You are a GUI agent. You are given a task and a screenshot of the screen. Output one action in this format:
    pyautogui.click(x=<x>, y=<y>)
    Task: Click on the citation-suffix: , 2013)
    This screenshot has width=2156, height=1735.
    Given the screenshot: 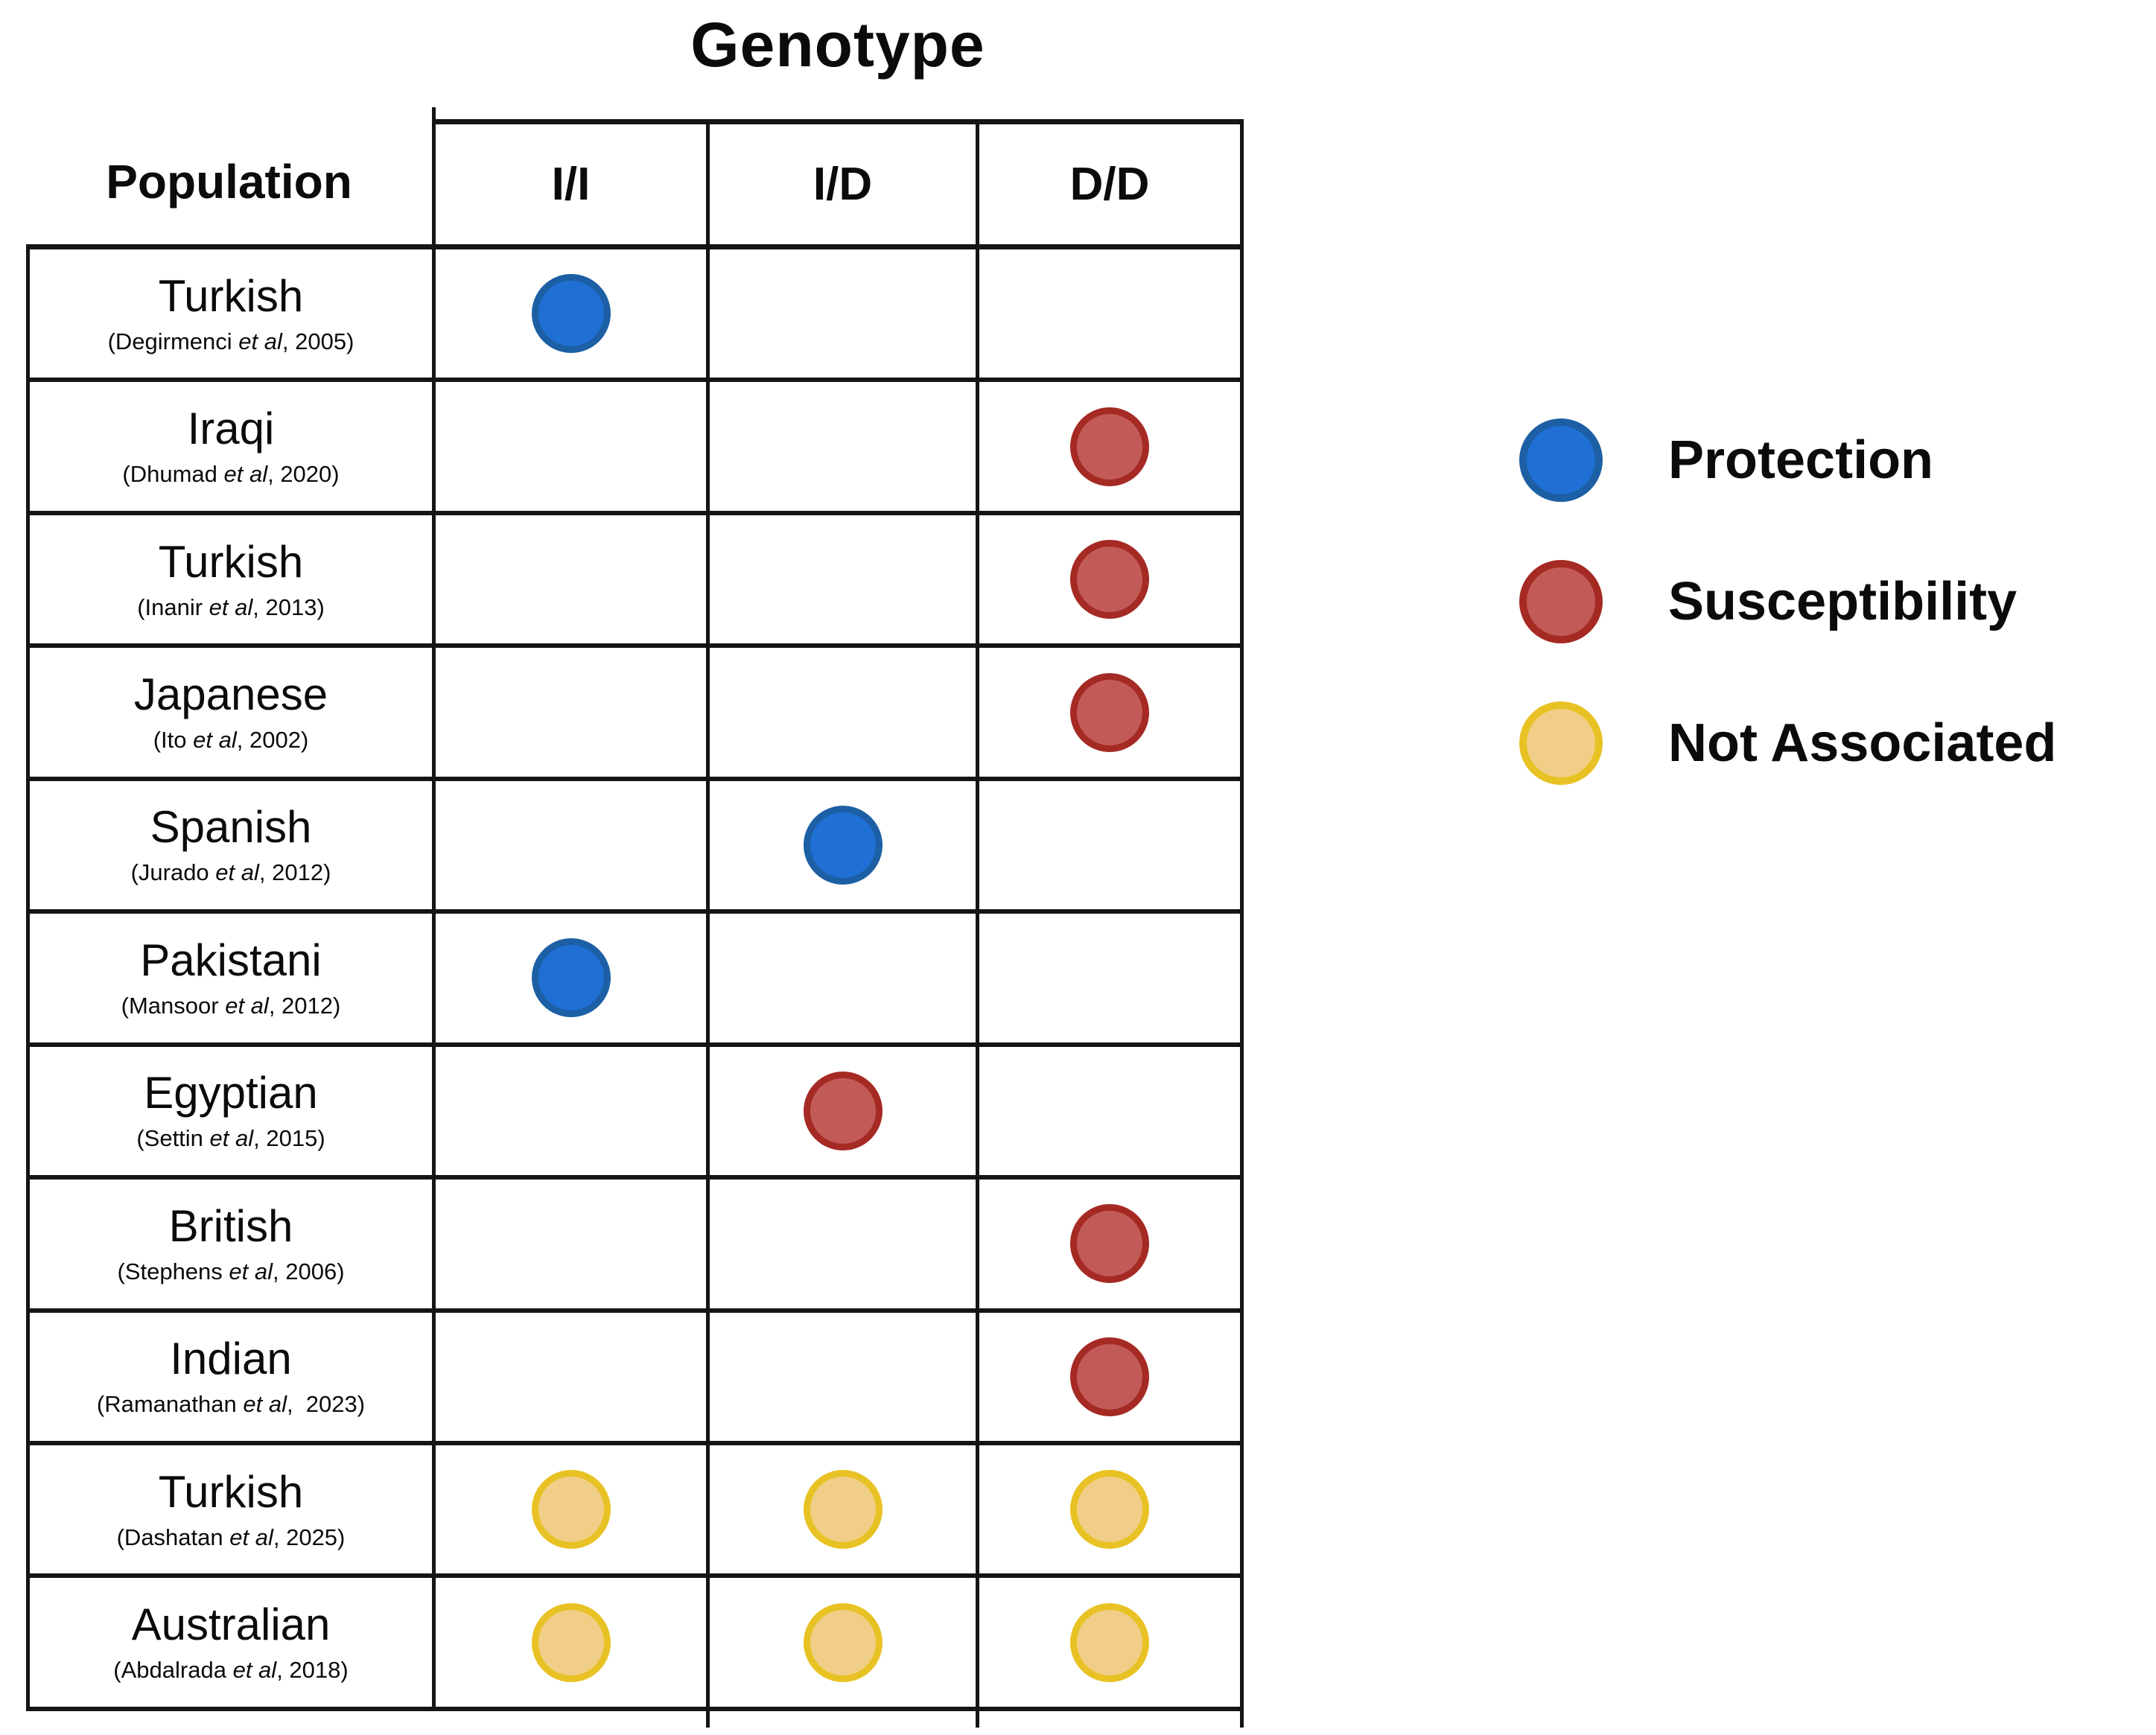 What is the action you would take?
    pyautogui.click(x=289, y=606)
    